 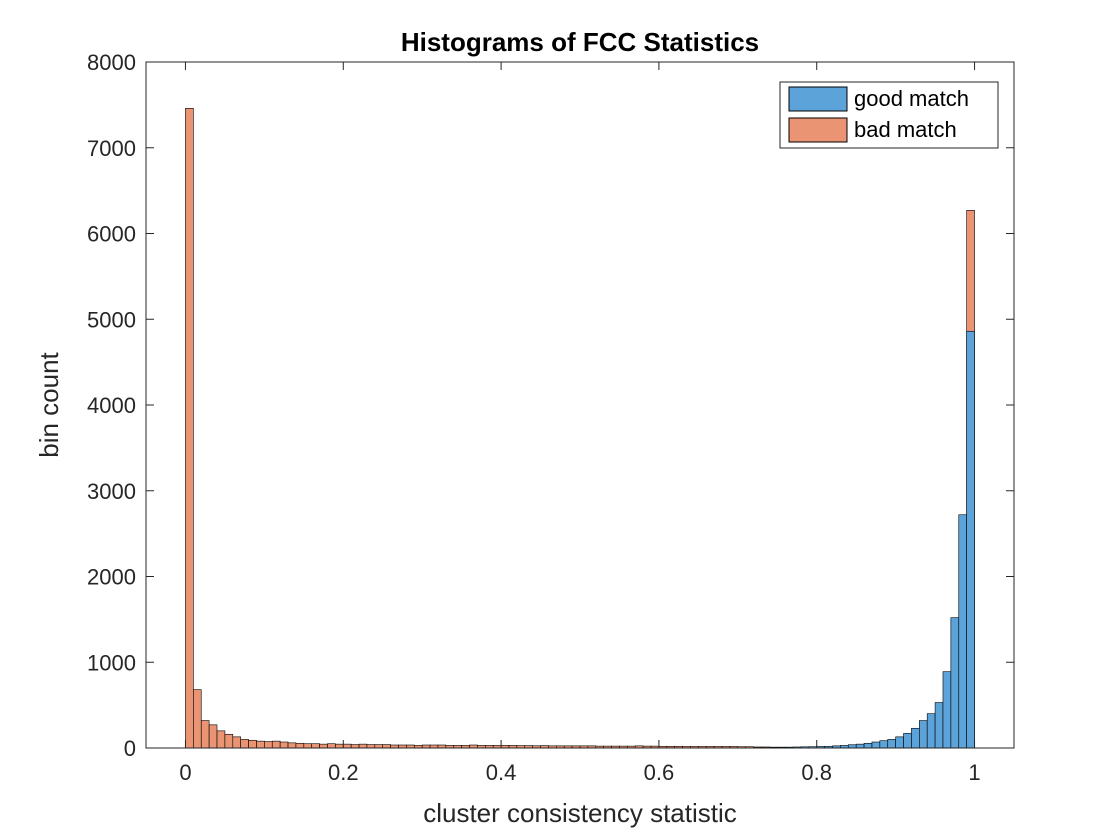 I want to click on legend: good match bad match, so click(x=889, y=115).